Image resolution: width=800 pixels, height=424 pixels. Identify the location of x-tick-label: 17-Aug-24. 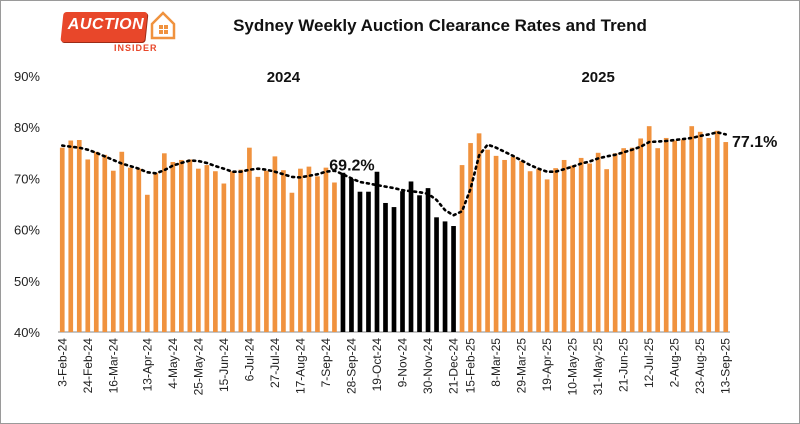
(300, 366).